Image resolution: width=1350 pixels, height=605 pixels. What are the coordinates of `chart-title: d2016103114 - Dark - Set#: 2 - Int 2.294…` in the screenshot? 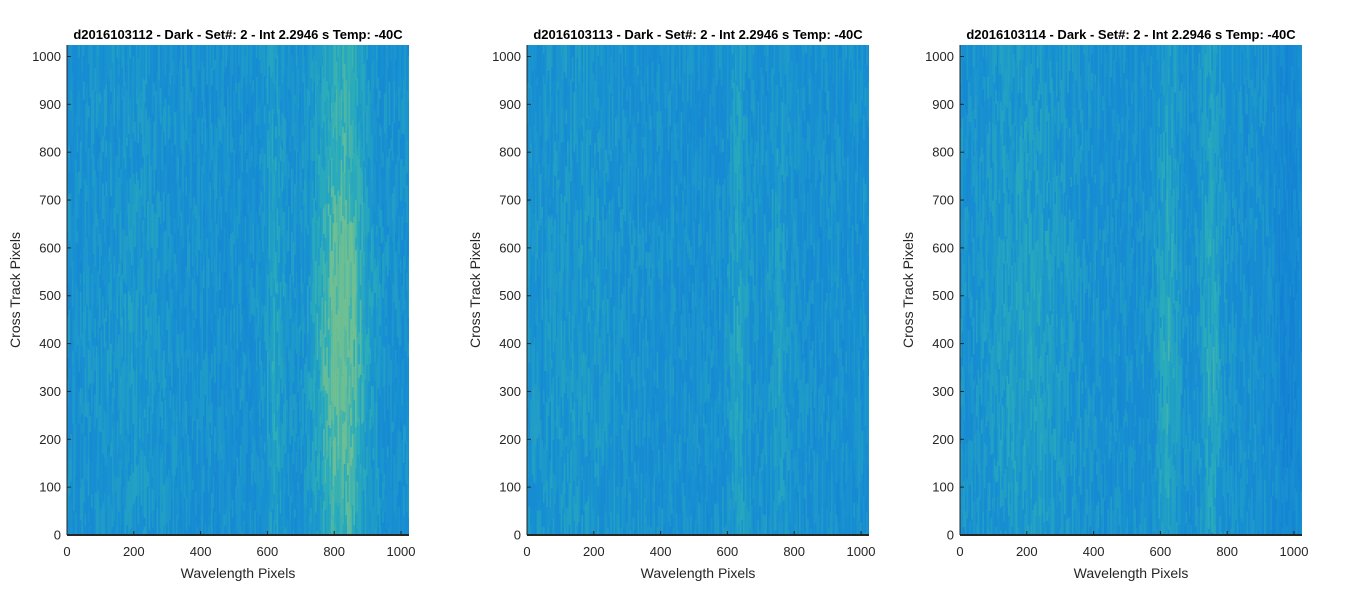 It's located at (1131, 34).